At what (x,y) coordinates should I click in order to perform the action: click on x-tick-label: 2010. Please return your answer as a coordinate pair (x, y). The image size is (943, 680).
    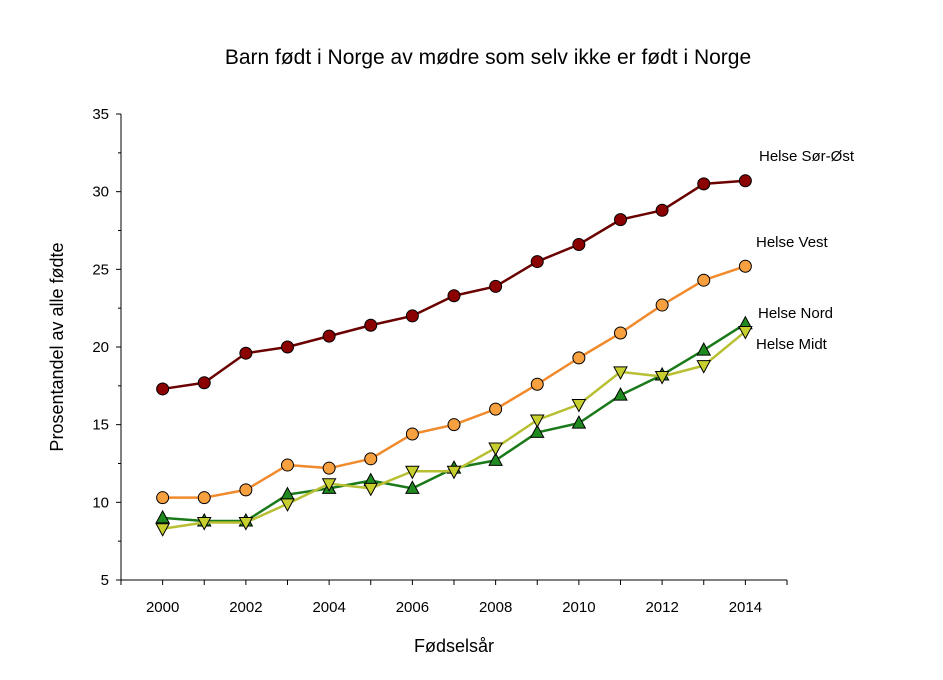
    Looking at the image, I should click on (578, 607).